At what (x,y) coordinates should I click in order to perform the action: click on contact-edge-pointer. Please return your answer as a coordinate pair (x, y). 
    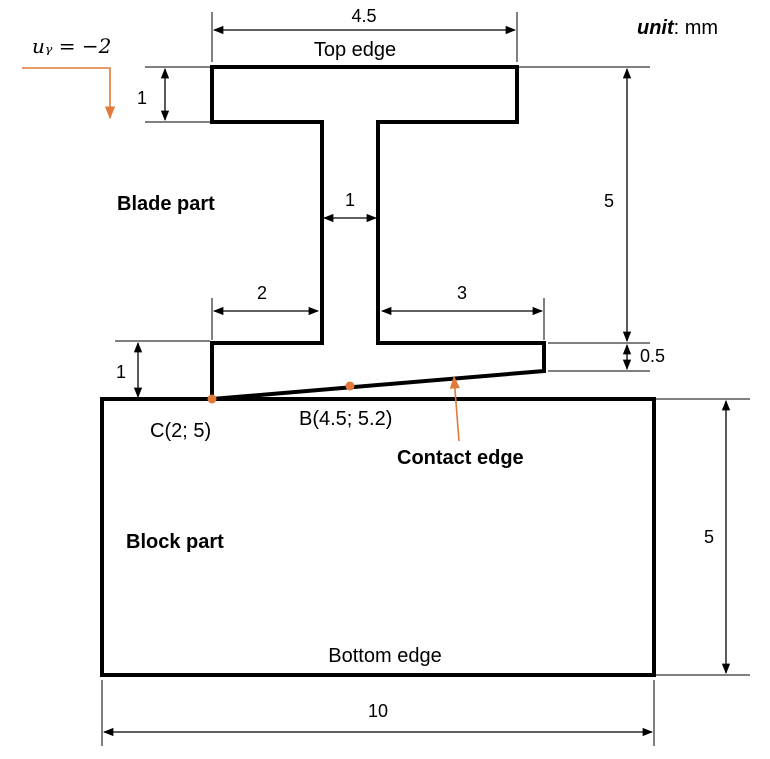
    Looking at the image, I should click on (455, 408).